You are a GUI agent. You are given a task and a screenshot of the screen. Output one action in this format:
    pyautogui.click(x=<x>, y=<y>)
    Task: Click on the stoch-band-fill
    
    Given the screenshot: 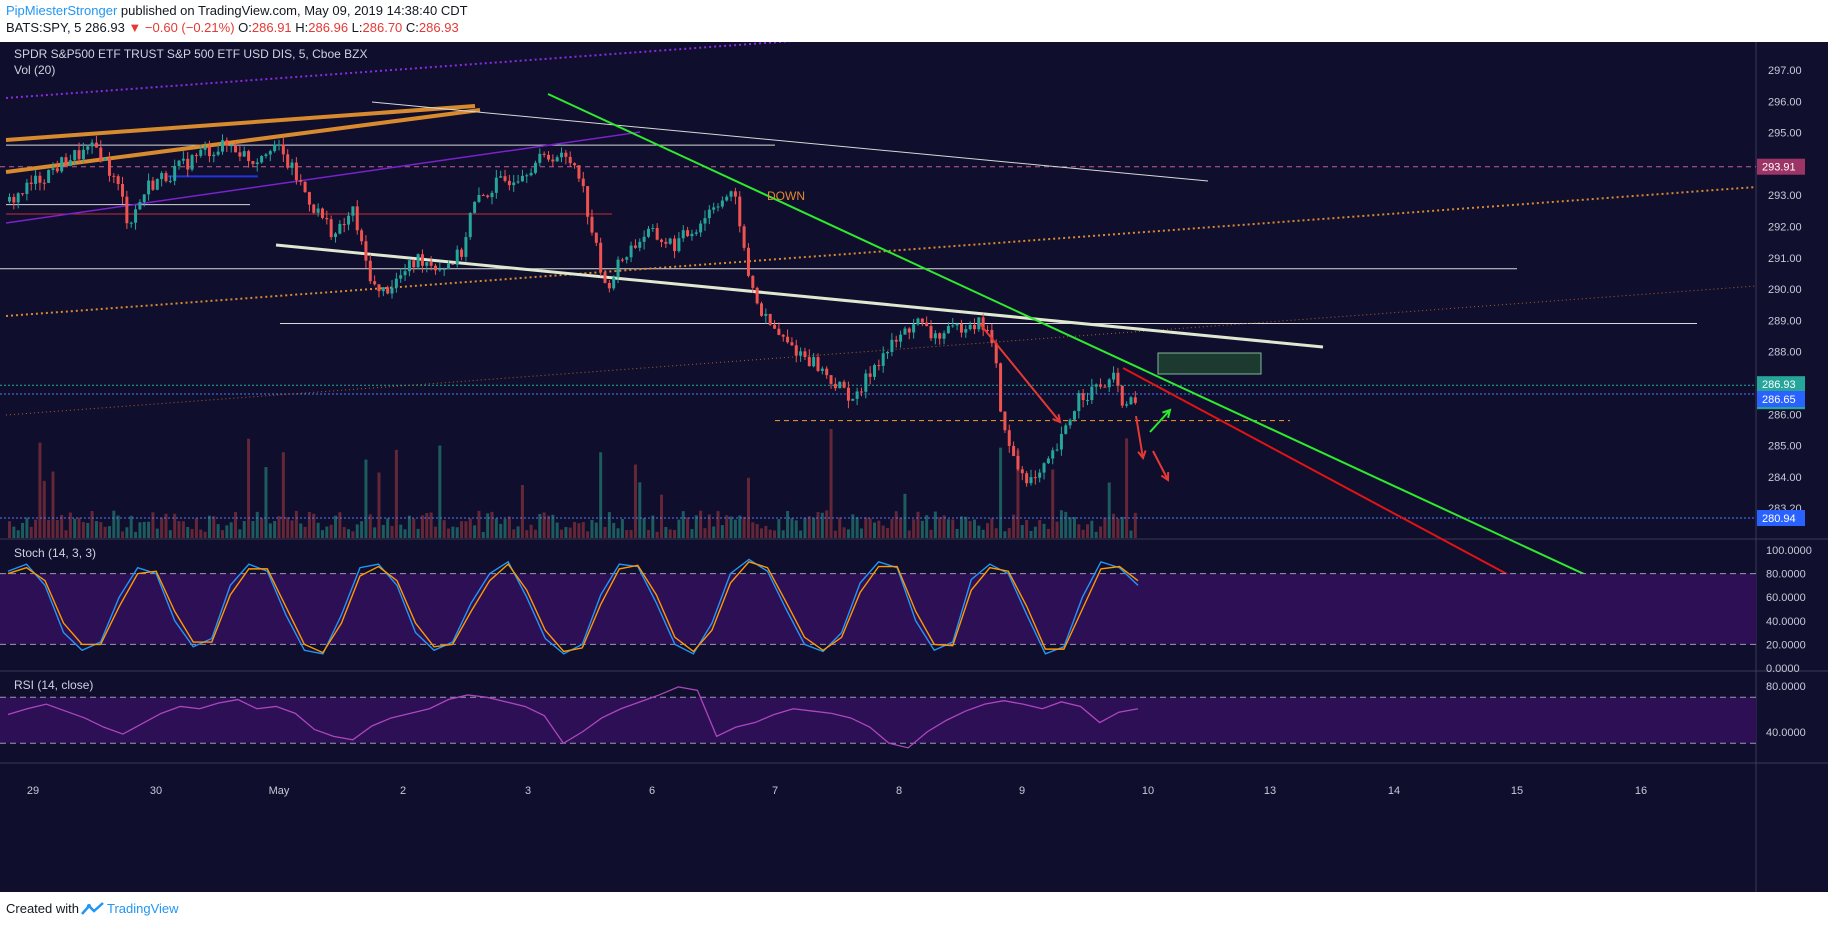 What is the action you would take?
    pyautogui.click(x=878, y=609)
    